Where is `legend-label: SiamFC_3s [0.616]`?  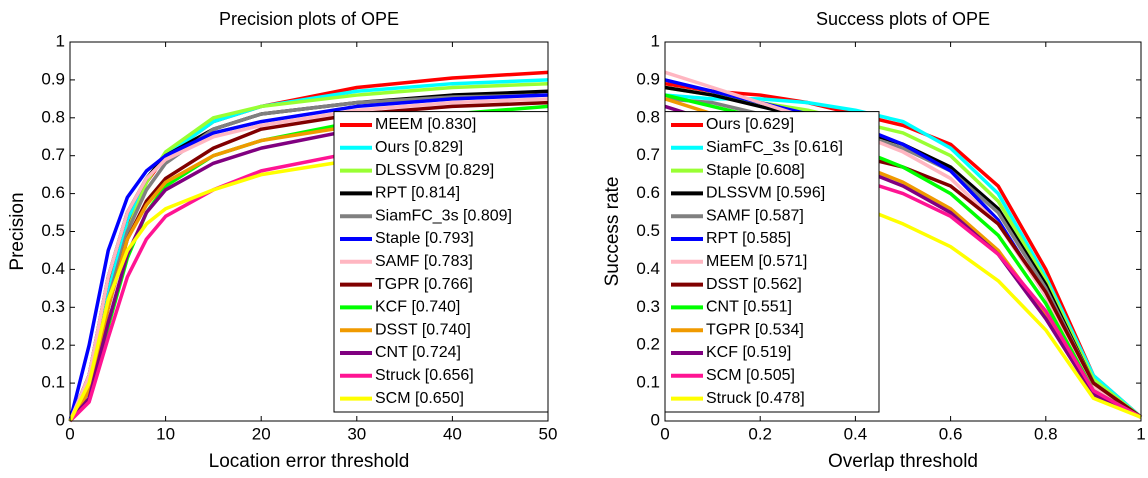
legend-label: SiamFC_3s [0.616] is located at coordinates (774, 147).